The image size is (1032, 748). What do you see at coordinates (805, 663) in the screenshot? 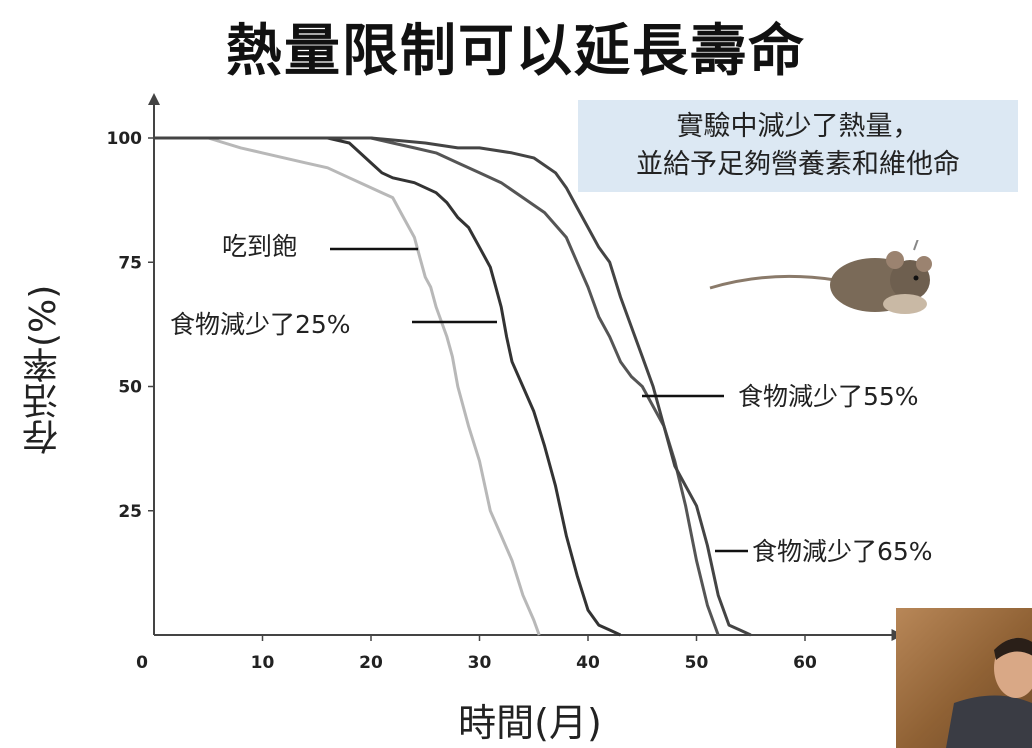
I see `x-tick-label: 60` at bounding box center [805, 663].